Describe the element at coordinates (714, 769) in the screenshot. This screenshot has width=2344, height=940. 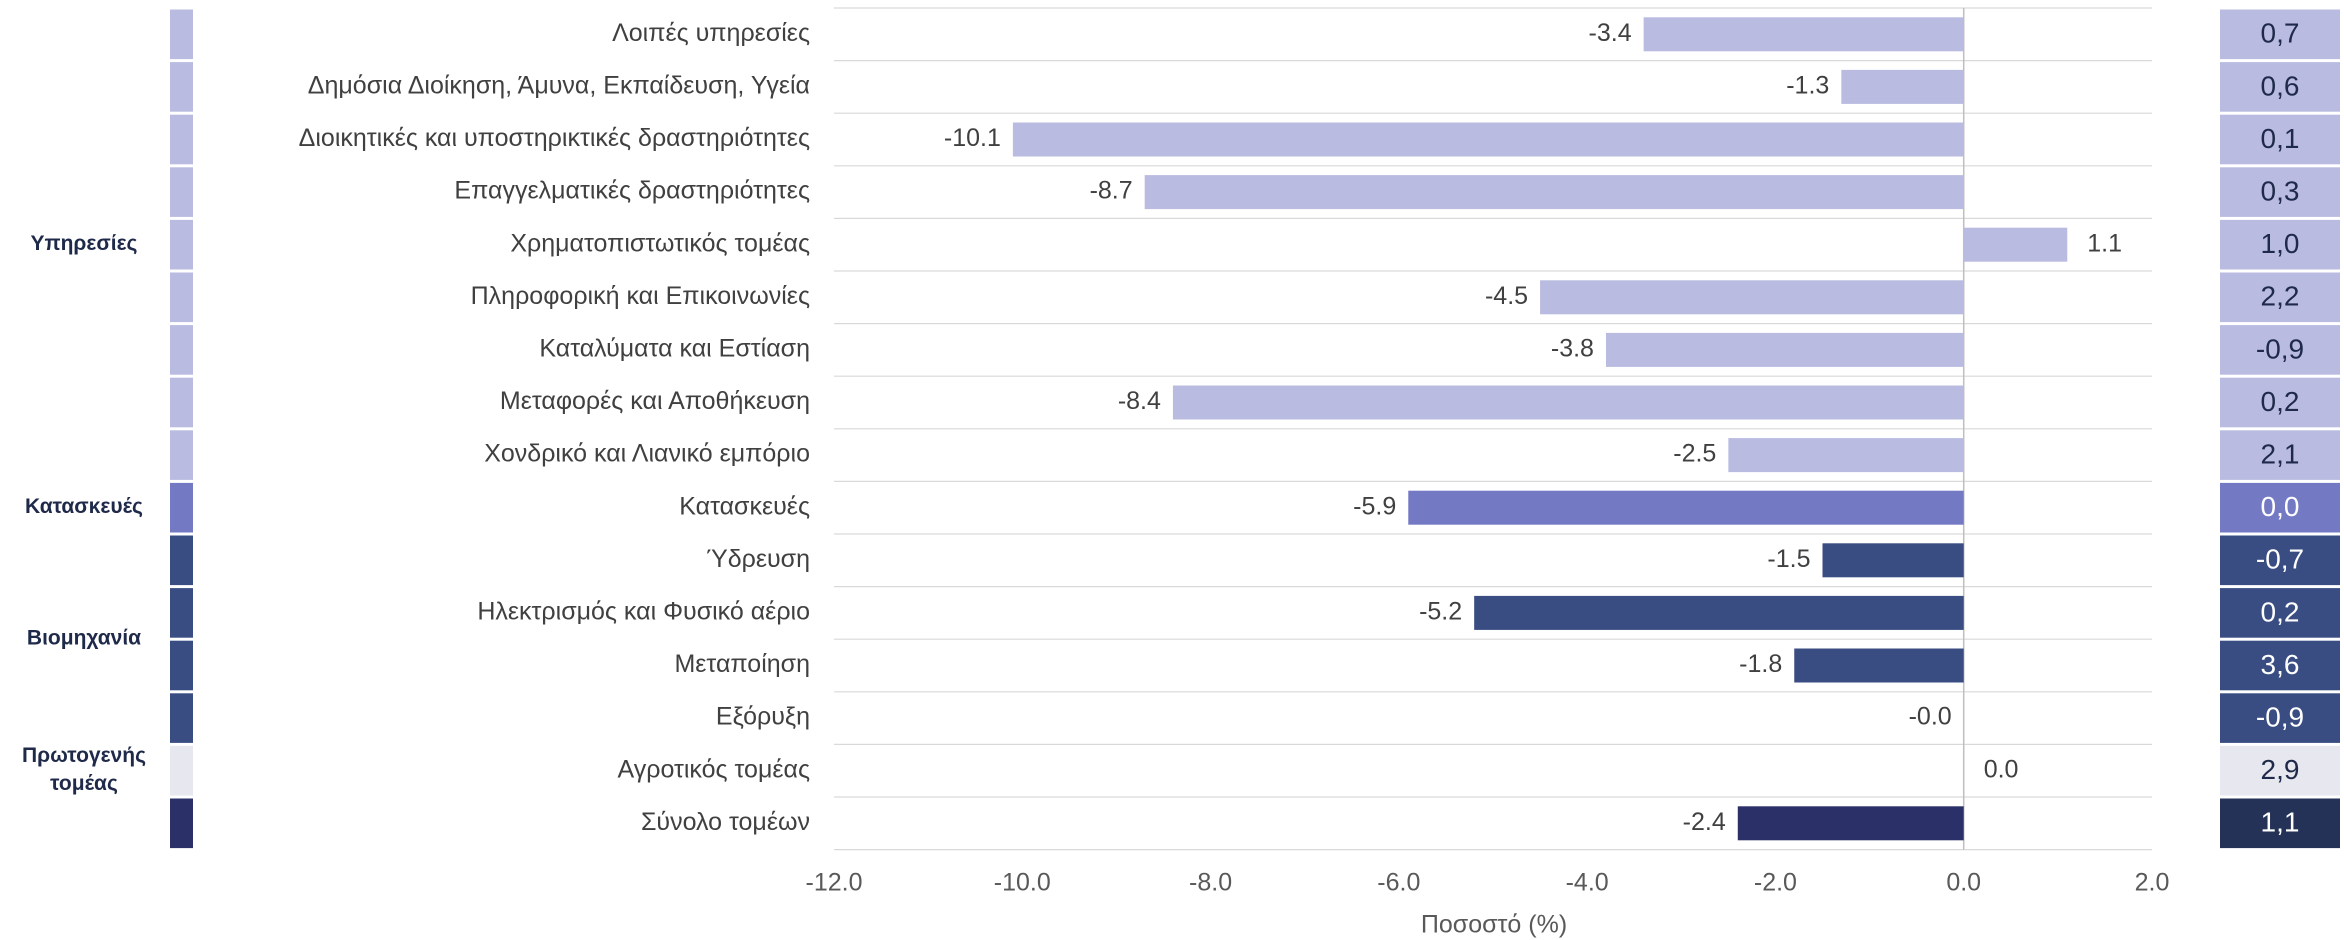
I see `category-label: Αγροτικός τομέας` at that location.